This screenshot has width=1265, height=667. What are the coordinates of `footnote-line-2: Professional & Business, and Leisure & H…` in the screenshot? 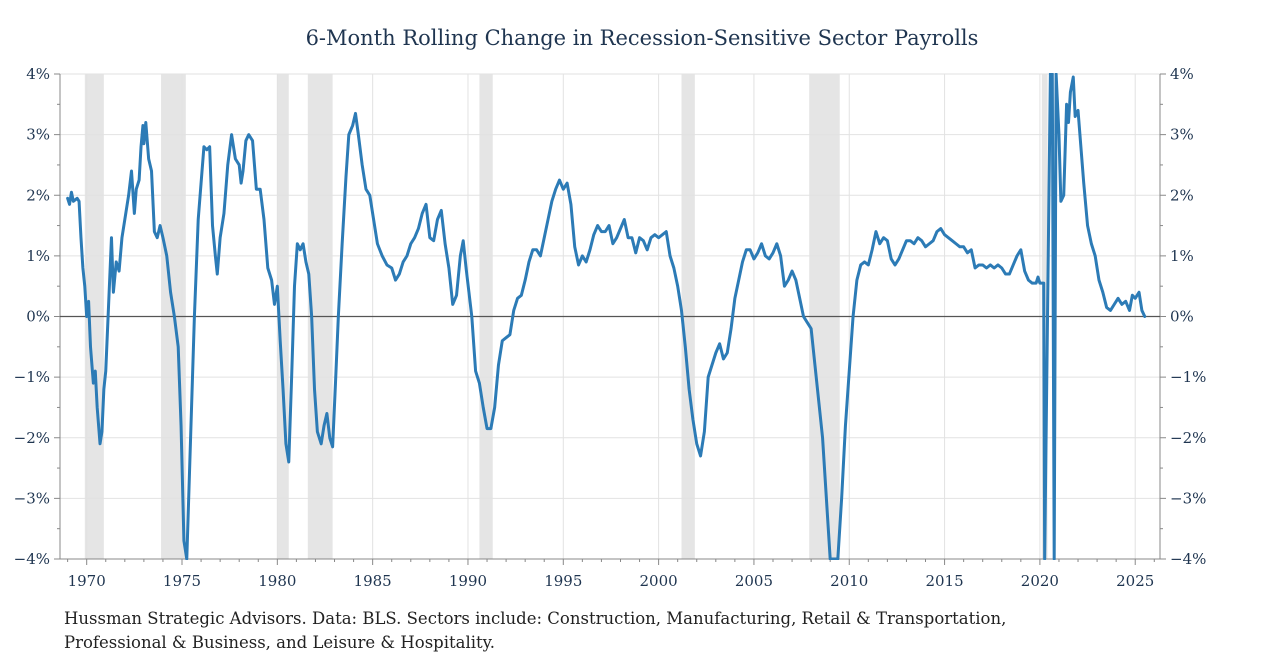 It's located at (280, 642).